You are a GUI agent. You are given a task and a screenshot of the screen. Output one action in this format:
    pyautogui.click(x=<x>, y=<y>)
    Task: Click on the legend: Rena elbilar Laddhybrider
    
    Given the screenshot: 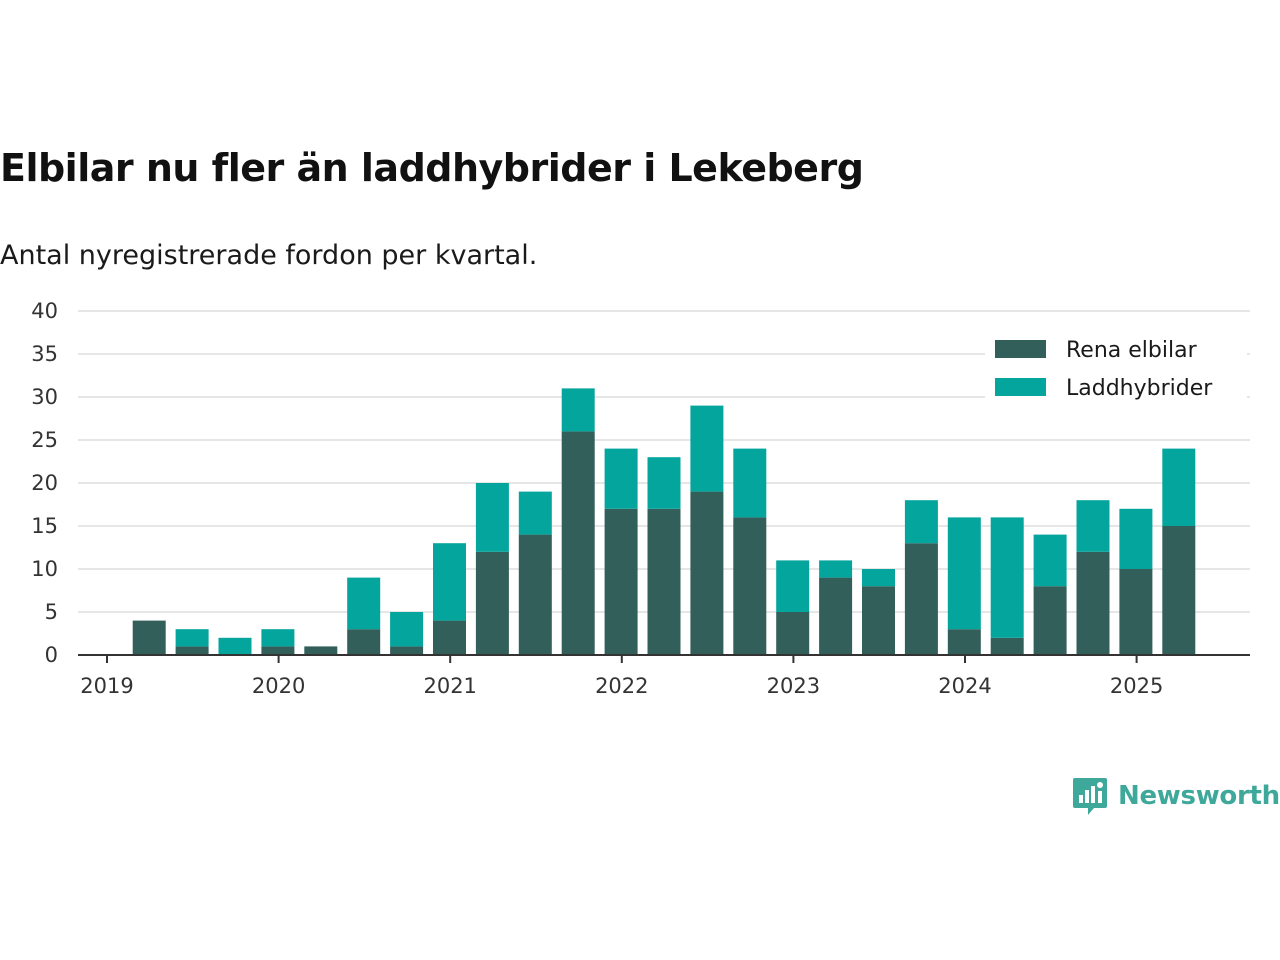 What is the action you would take?
    pyautogui.click(x=1116, y=369)
    